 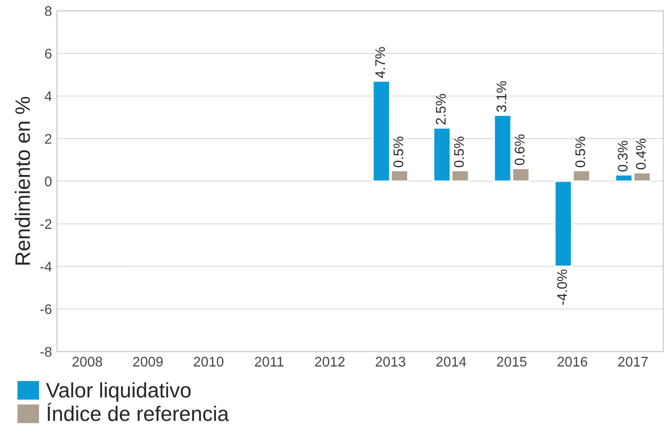 I want to click on data-label: 0.4%, so click(x=641, y=154).